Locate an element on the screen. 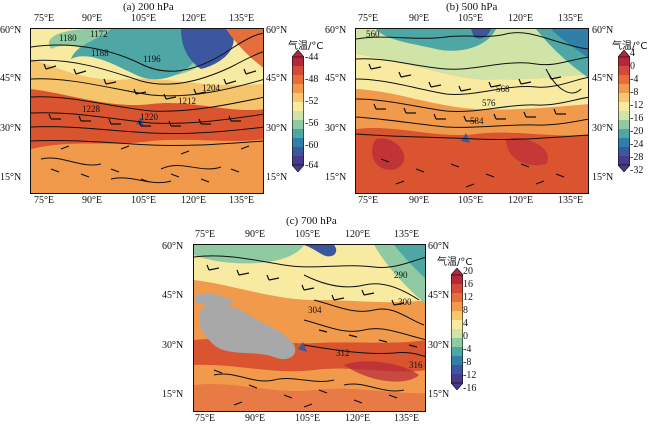  map-field-200hpa is located at coordinates (147, 111).